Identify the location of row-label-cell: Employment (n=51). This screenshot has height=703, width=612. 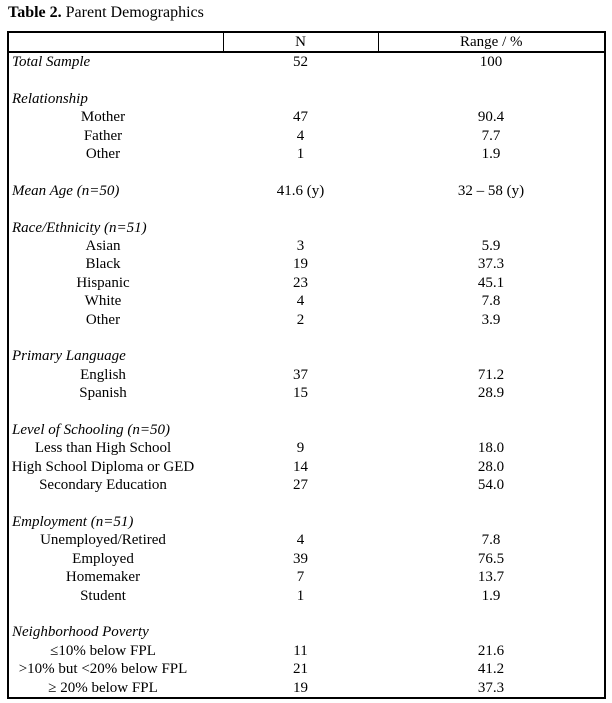
(73, 522).